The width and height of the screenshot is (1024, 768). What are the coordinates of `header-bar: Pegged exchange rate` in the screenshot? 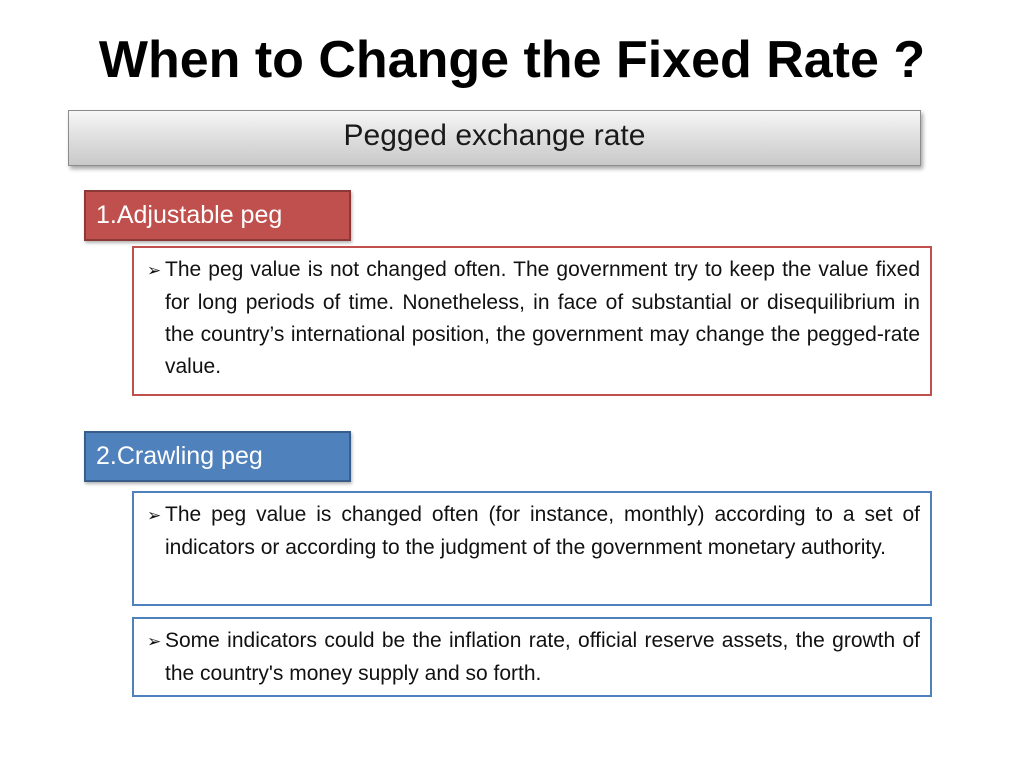 It's located at (494, 138).